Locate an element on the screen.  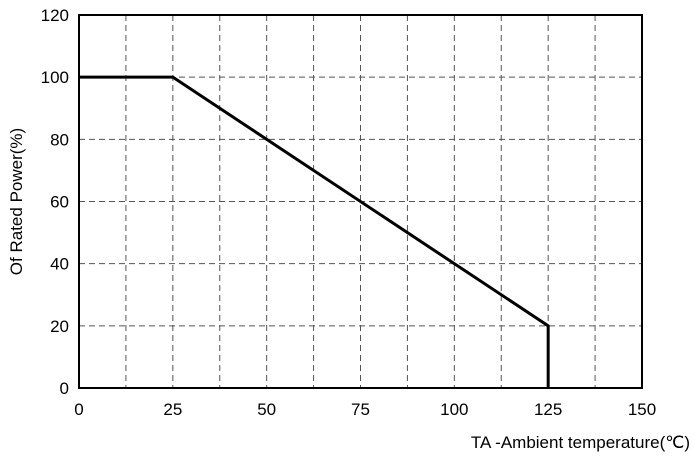
x-tick-label: 50 is located at coordinates (266, 409).